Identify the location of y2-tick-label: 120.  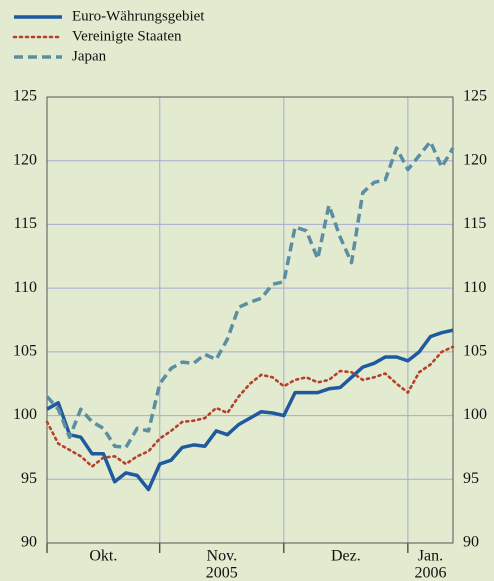
(475, 159).